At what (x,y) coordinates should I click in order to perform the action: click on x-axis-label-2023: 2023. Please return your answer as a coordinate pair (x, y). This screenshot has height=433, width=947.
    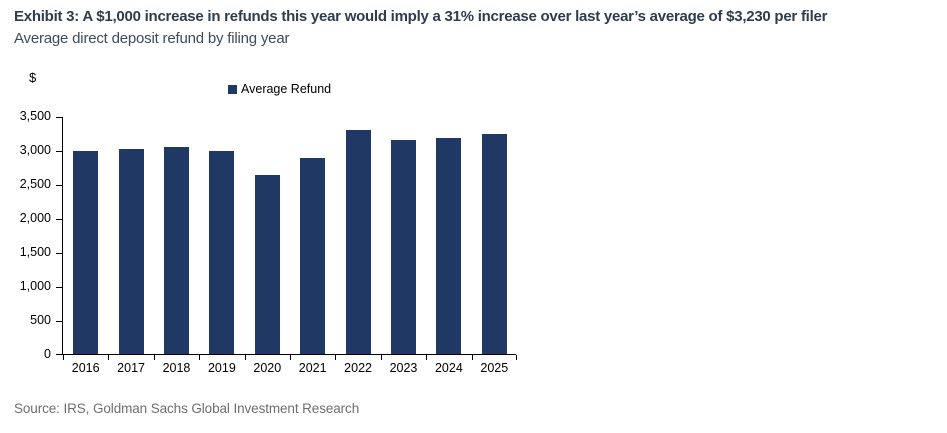
    Looking at the image, I should click on (403, 368).